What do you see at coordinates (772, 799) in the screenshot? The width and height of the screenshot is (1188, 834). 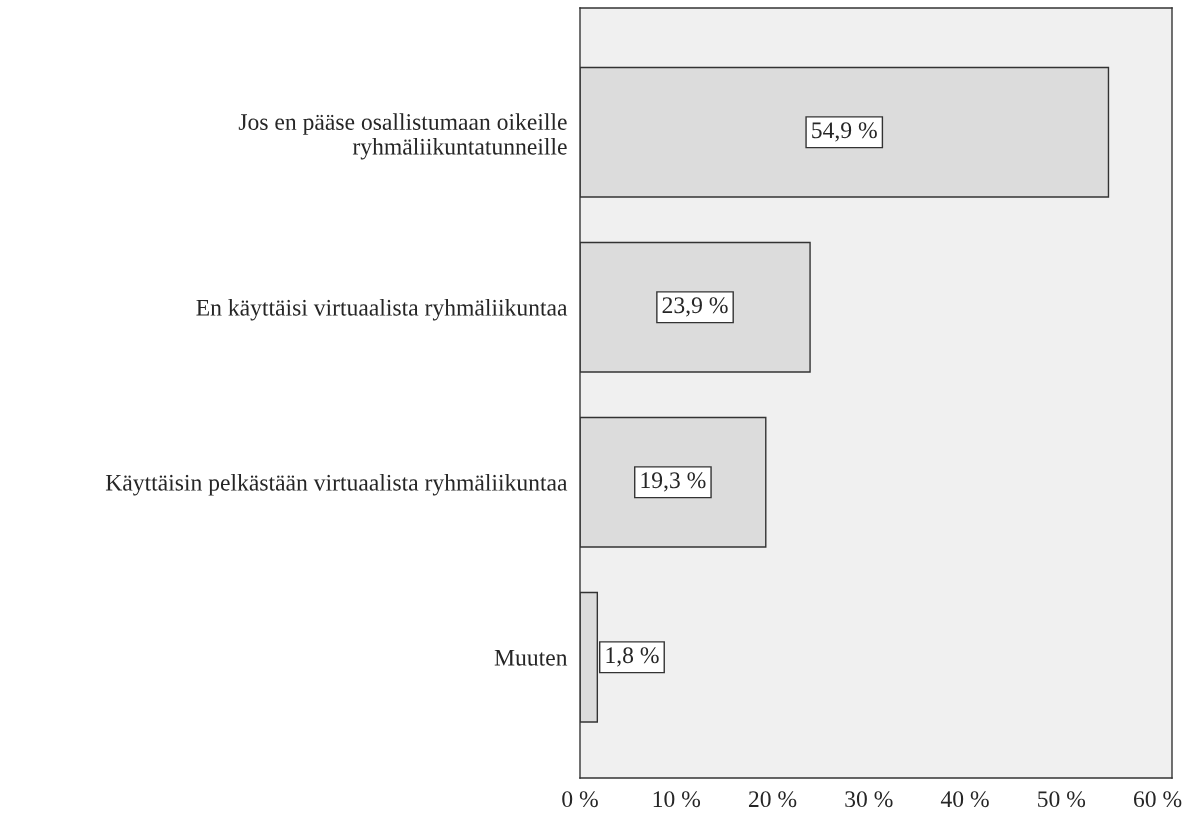 I see `x-tick-label: 20 %` at bounding box center [772, 799].